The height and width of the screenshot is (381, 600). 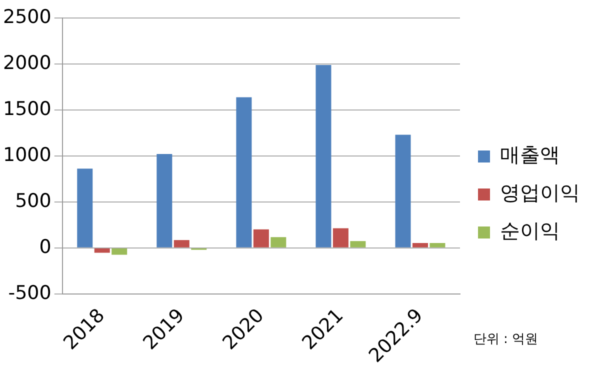 What do you see at coordinates (505, 339) in the screenshot?
I see `text: 단위 : 억원` at bounding box center [505, 339].